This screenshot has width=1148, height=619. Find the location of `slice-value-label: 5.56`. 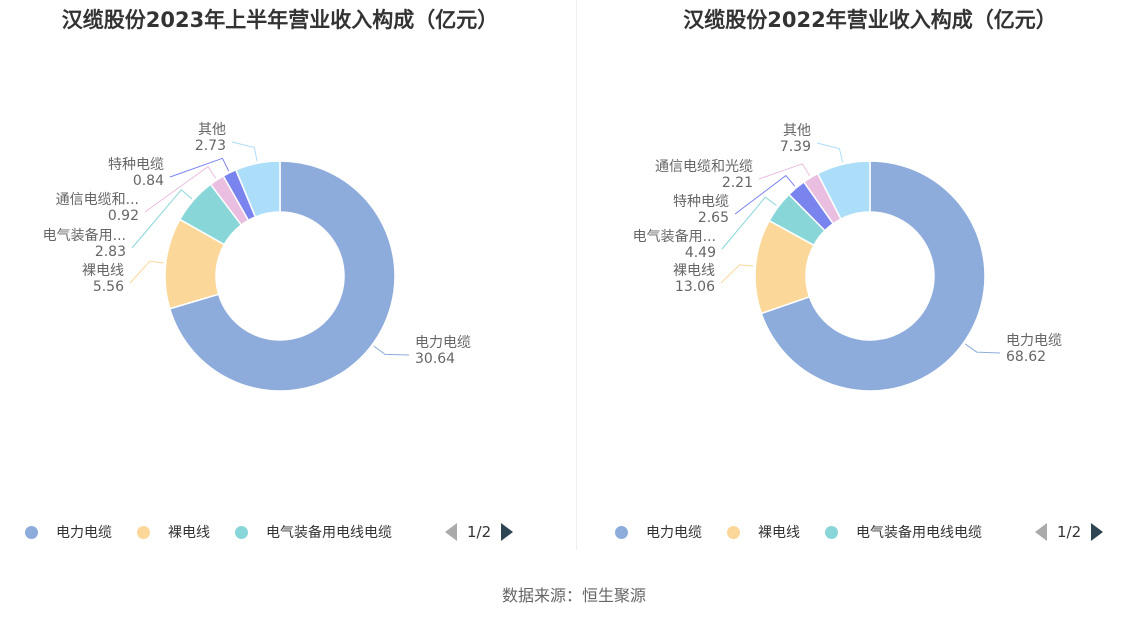

slice-value-label: 5.56 is located at coordinates (108, 287).